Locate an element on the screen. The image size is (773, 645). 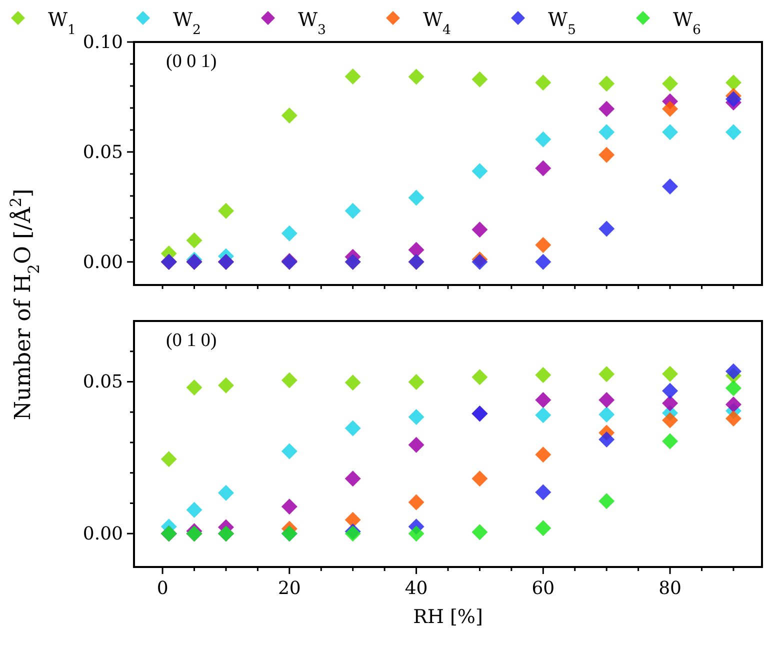
x-tick-label: 40 is located at coordinates (416, 588).